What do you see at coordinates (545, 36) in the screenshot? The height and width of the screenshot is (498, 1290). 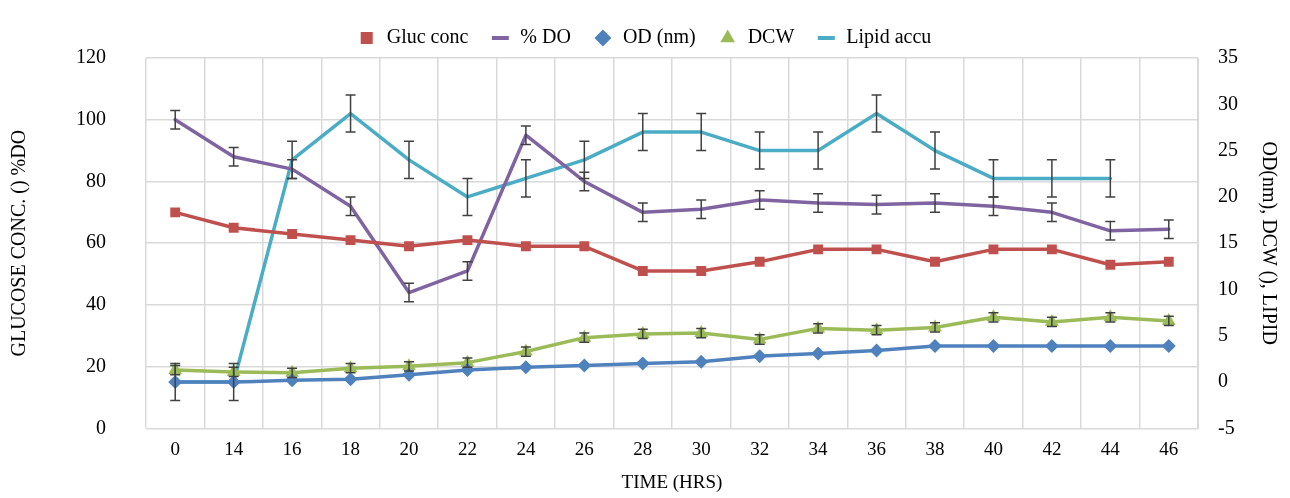 I see `legend-label: % DO` at bounding box center [545, 36].